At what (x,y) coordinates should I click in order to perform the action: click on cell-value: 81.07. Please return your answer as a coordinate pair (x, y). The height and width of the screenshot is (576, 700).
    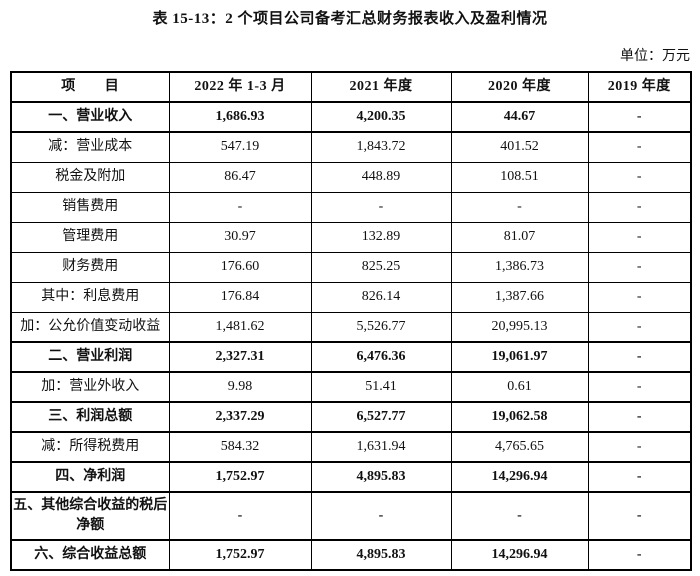
    Looking at the image, I should click on (519, 237).